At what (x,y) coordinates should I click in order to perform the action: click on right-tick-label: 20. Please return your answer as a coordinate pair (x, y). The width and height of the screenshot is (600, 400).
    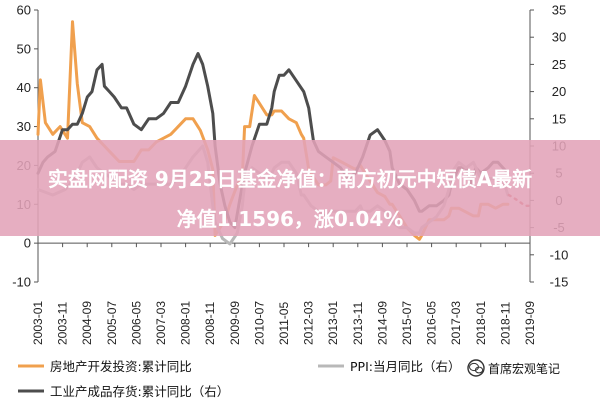
    Looking at the image, I should click on (559, 91).